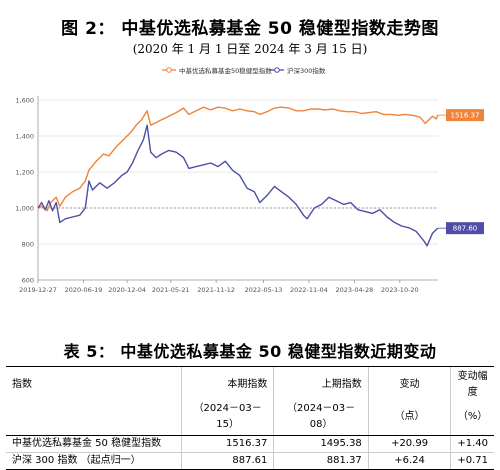 The width and height of the screenshot is (500, 470). What do you see at coordinates (250, 49) in the screenshot?
I see `figure-subtitle: (2020 年 1 月 1 日至 2024 年 3 月 15 日)` at bounding box center [250, 49].